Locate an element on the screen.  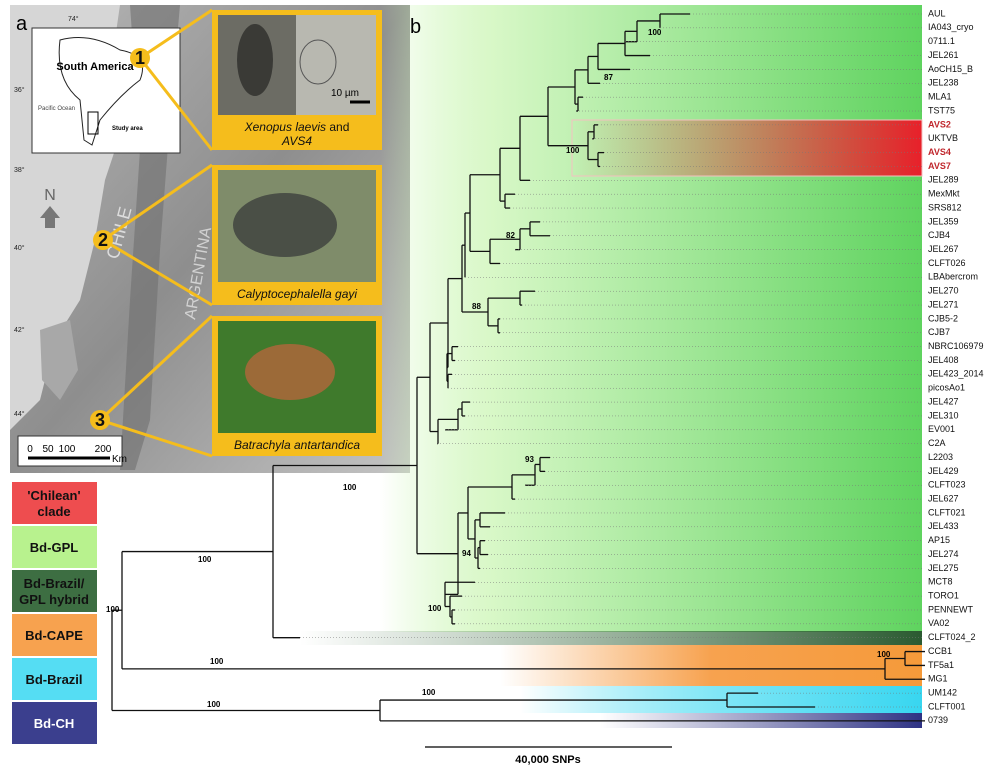
legend-label: Bd-CH is located at coordinates (54, 723).